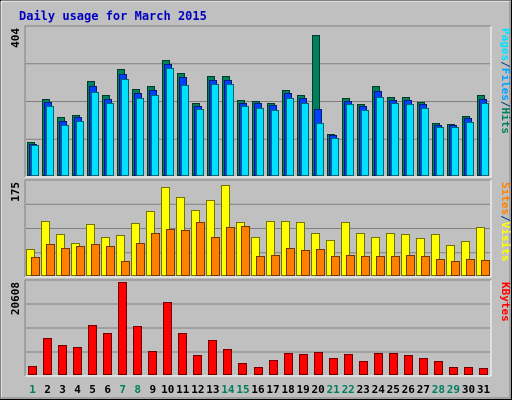 The width and height of the screenshot is (512, 400). What do you see at coordinates (212, 389) in the screenshot?
I see `x-tick-label-day-13: 13` at bounding box center [212, 389].